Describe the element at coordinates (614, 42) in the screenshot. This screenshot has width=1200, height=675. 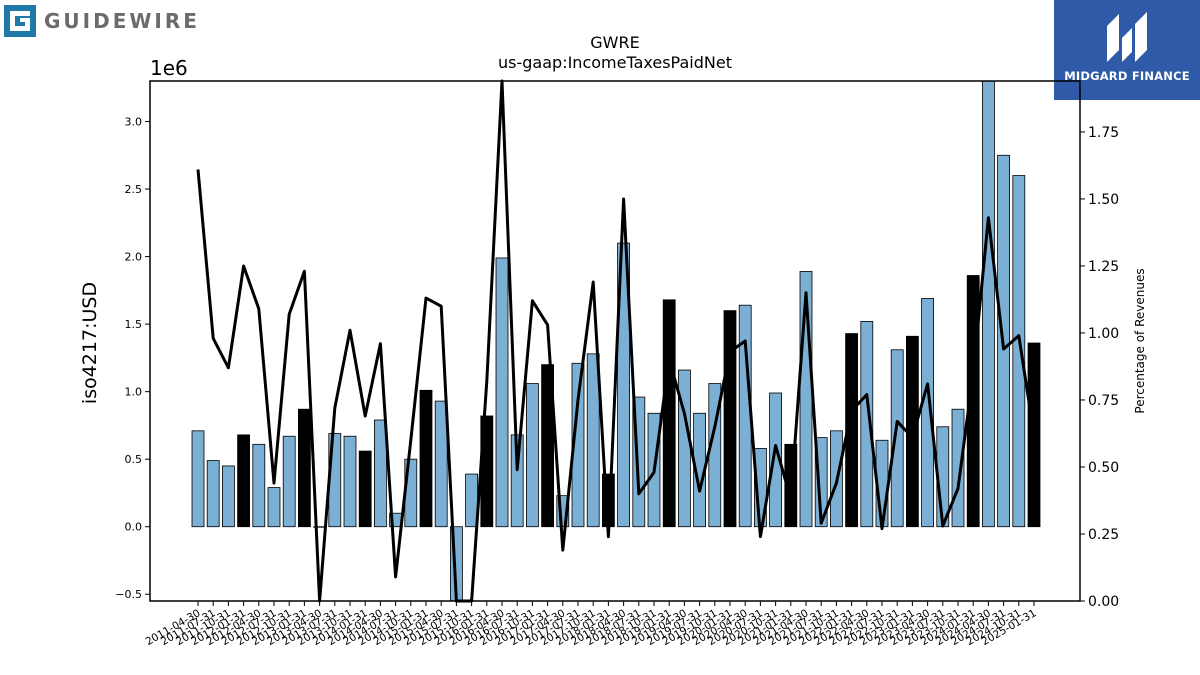
I see `chart-title: GWRE` at that location.